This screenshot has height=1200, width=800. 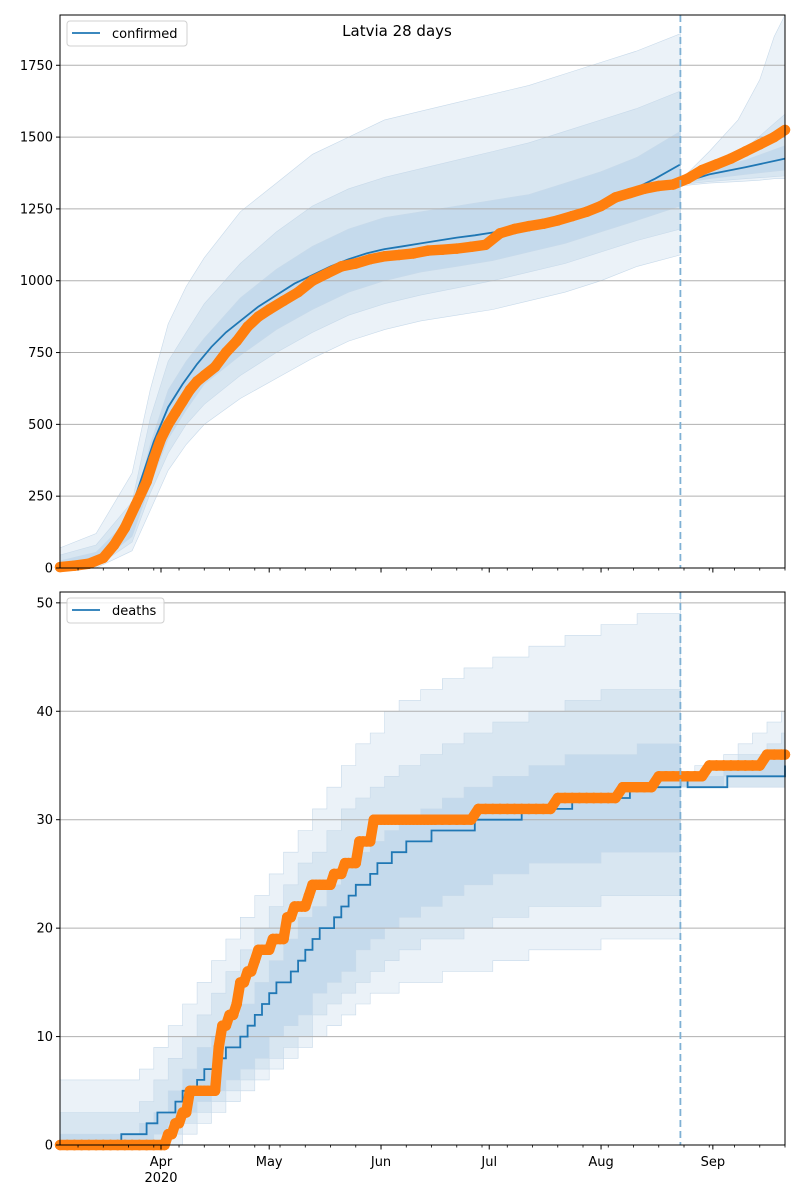 I want to click on confirmed-legend: confirmed, so click(x=127, y=33).